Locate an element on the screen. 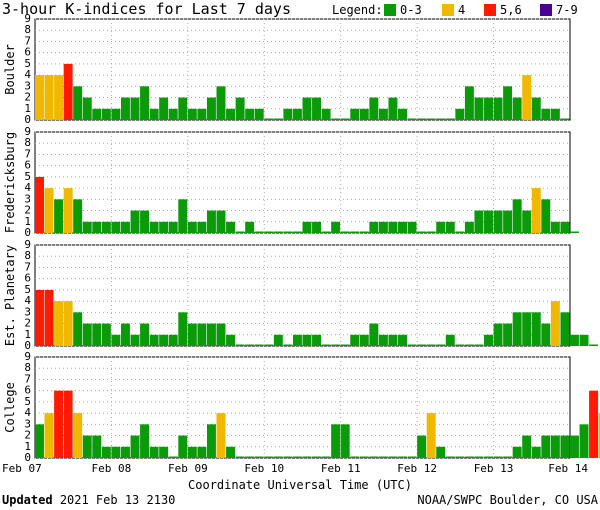 This screenshot has height=510, width=600. footer-updated: Updated 2021 Feb 13 2130 is located at coordinates (88, 500).